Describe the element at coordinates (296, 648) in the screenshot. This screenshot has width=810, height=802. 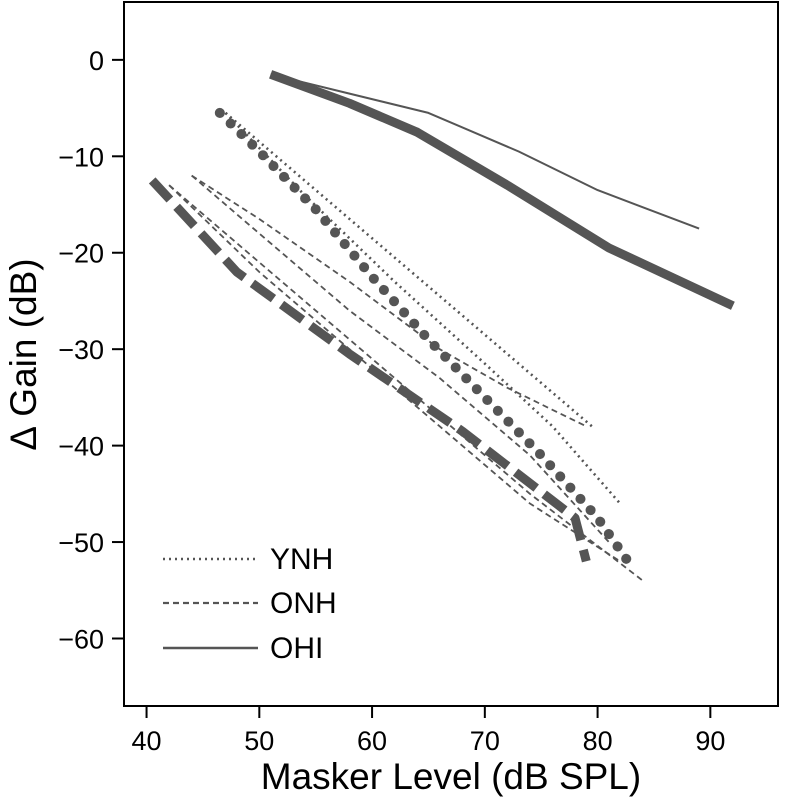
I see `legend-label-ohi: OHI` at that location.